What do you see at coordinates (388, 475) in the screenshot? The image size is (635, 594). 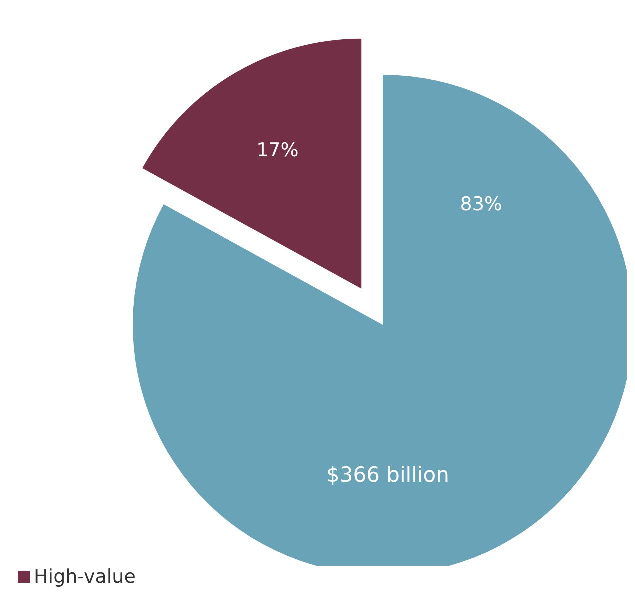 I see `text: $366 billion` at bounding box center [388, 475].